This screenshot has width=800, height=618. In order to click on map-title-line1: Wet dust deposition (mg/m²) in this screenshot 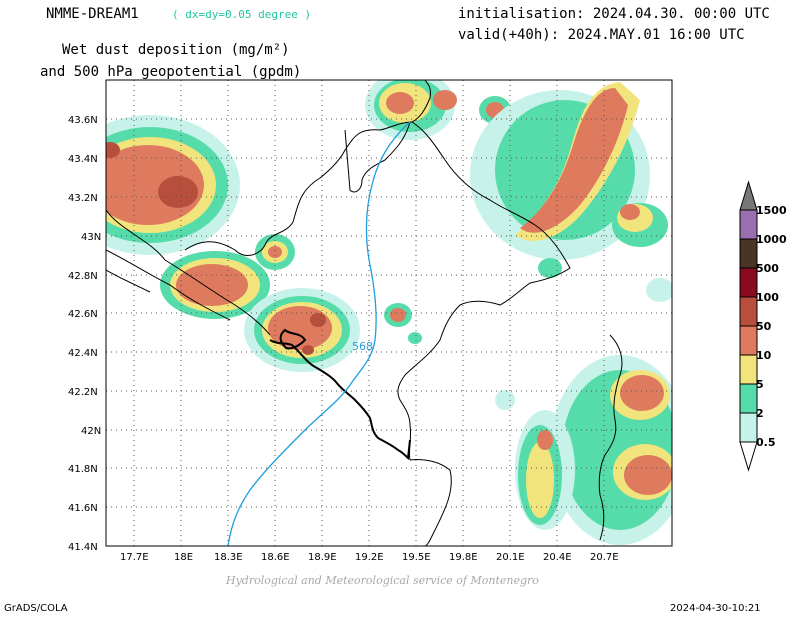, I will do `click(176, 50)`.